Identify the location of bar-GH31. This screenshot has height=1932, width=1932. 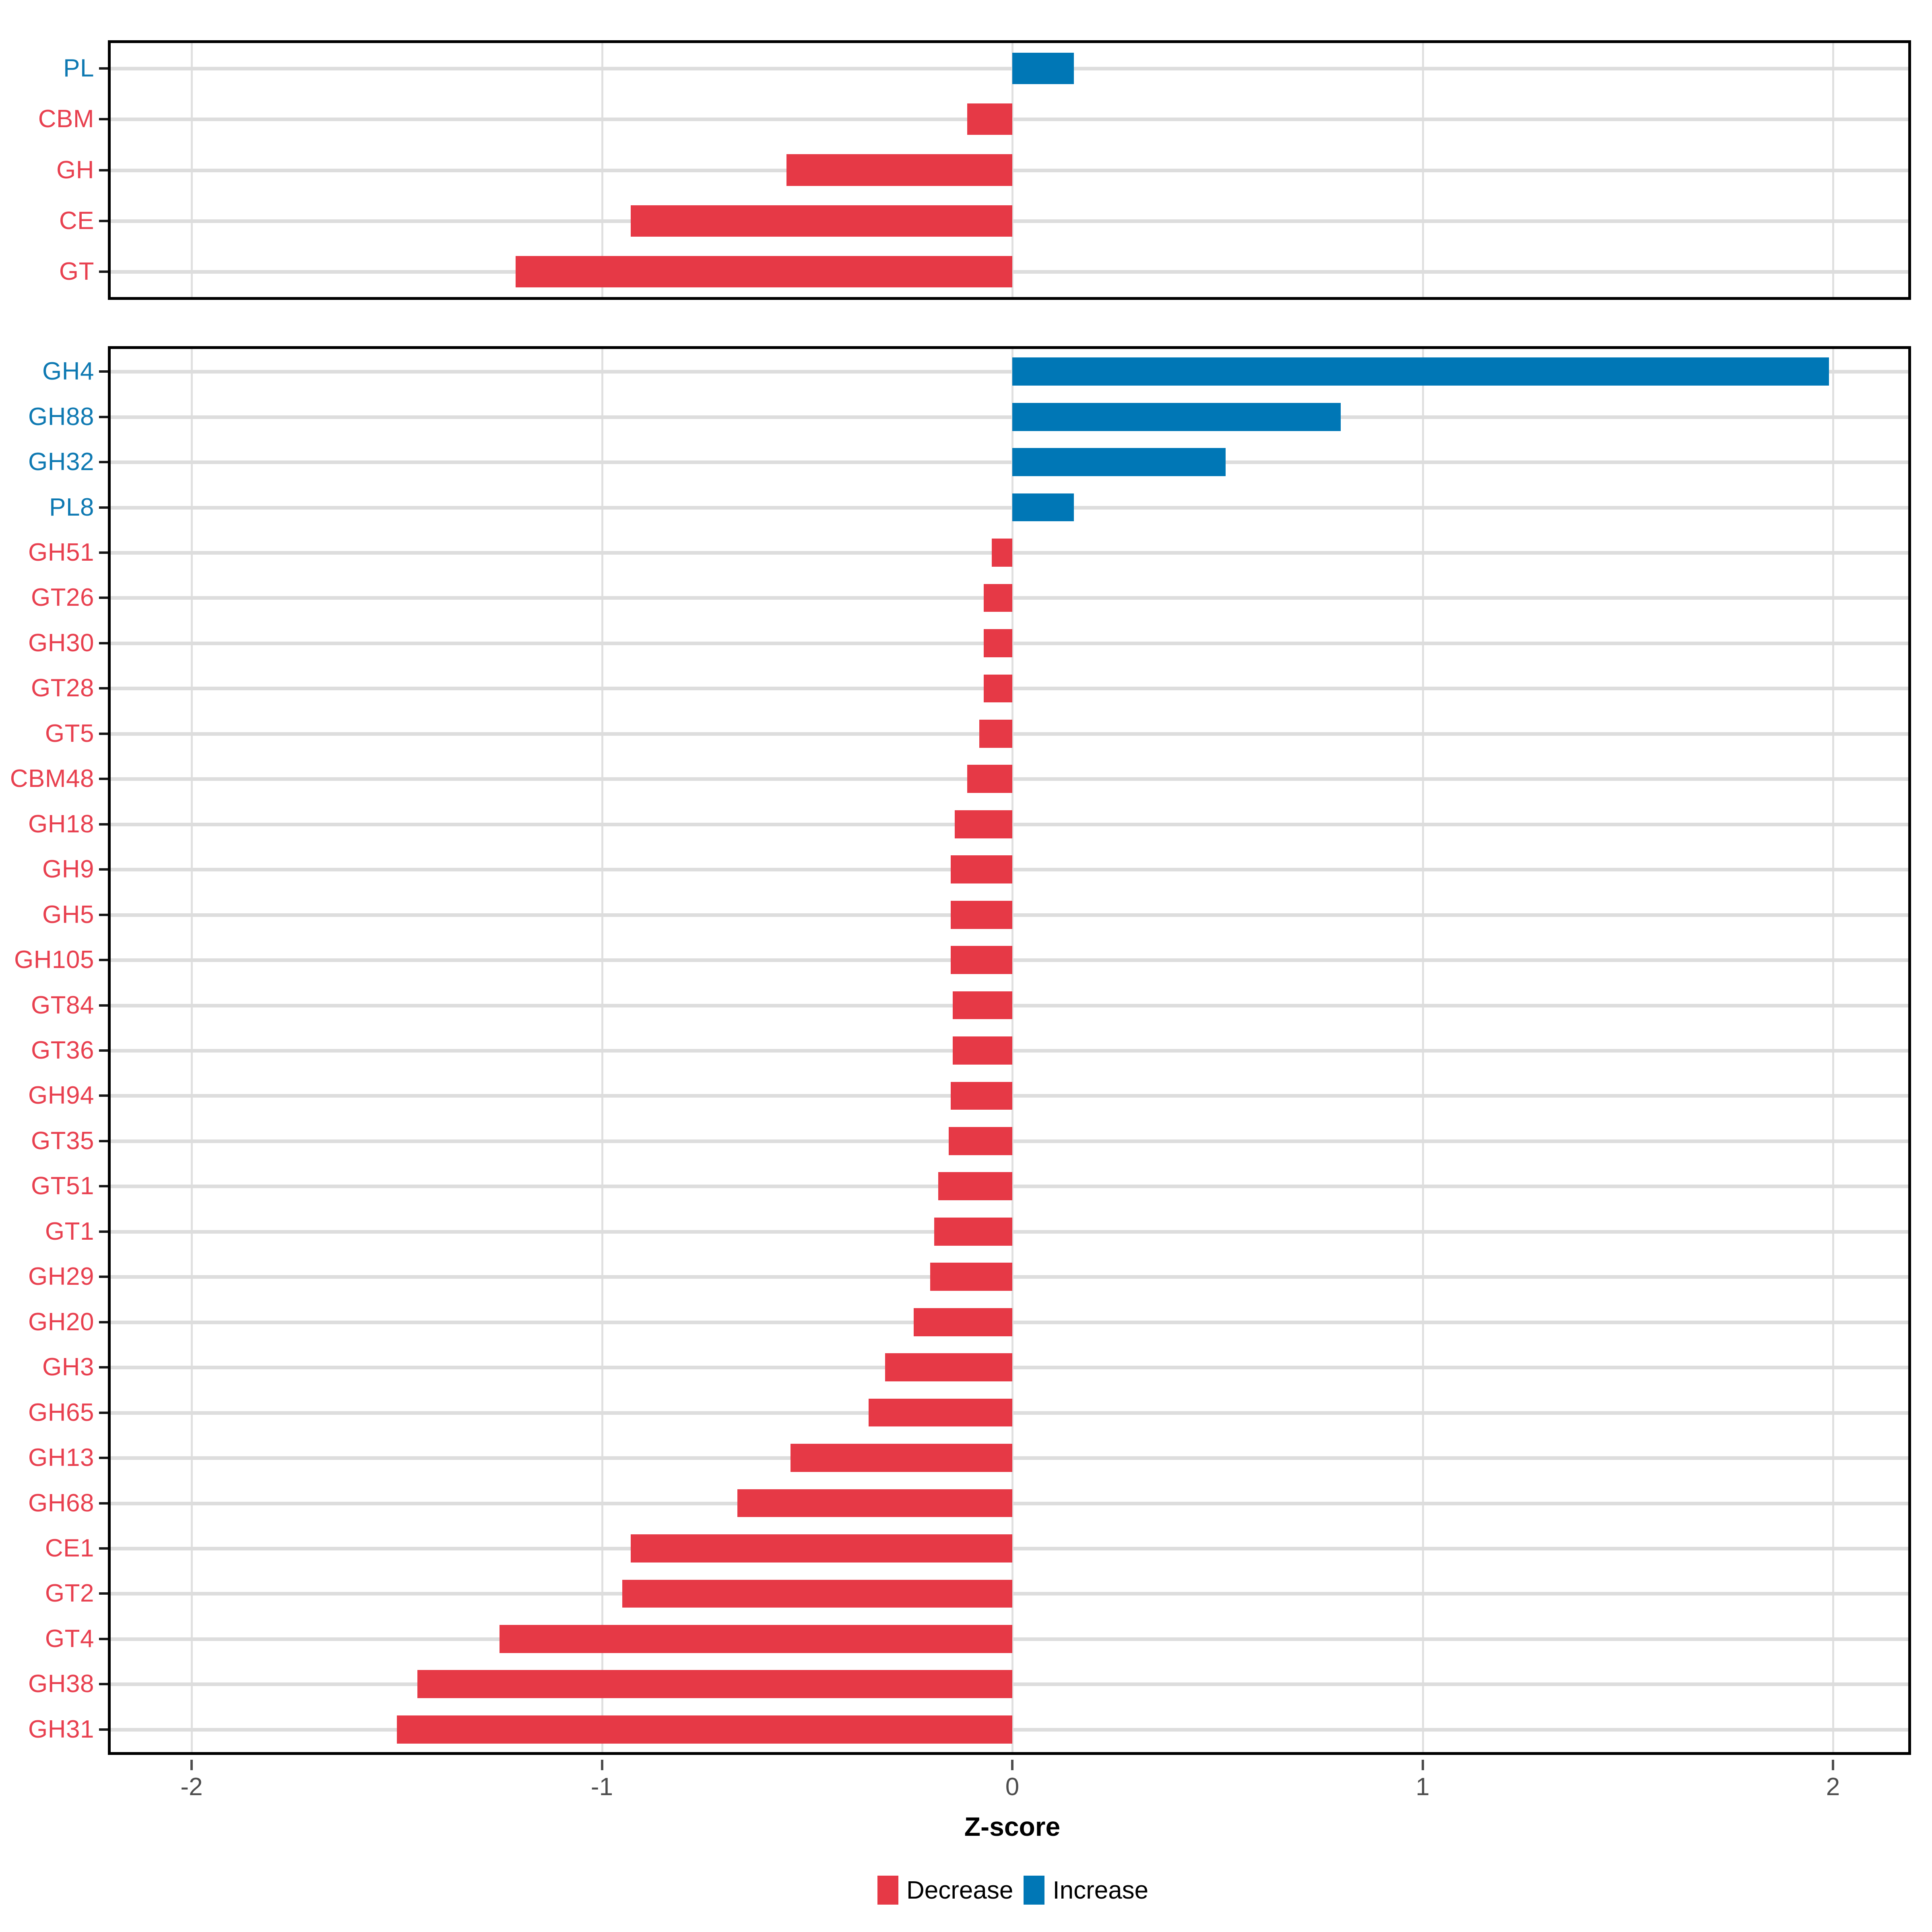
(704, 1729).